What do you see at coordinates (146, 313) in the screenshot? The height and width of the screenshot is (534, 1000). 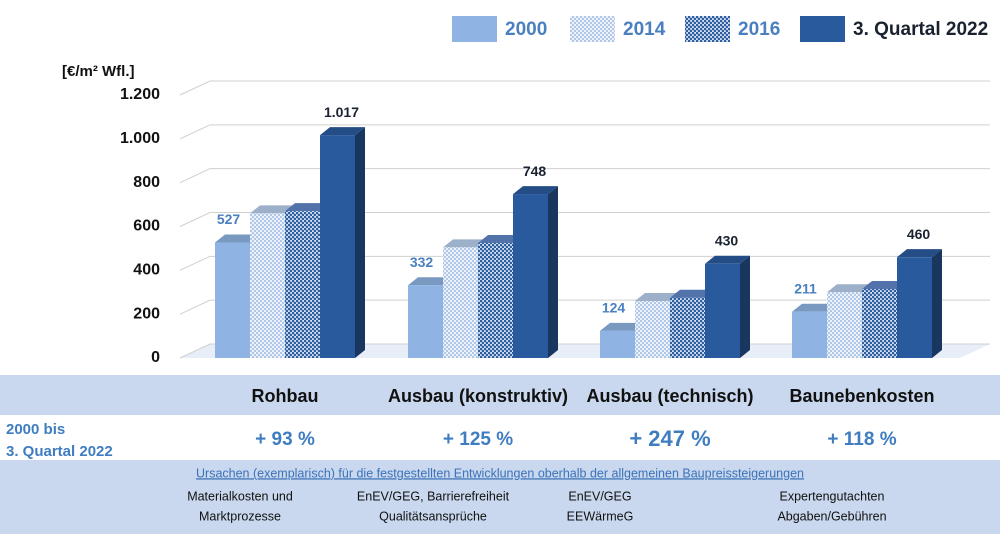 I see `y-tick-label: 200` at bounding box center [146, 313].